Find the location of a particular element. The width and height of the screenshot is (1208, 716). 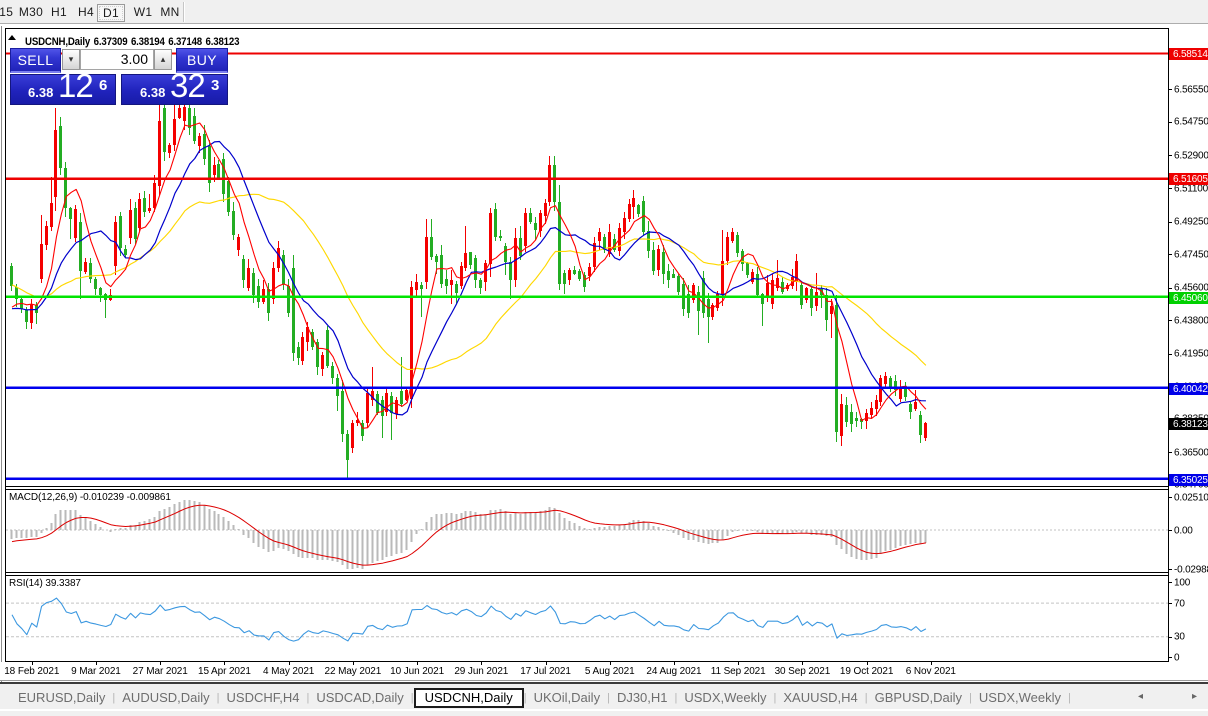

chart-tab-usdcnh-daily: USDCNH,Daily is located at coordinates (468, 698).